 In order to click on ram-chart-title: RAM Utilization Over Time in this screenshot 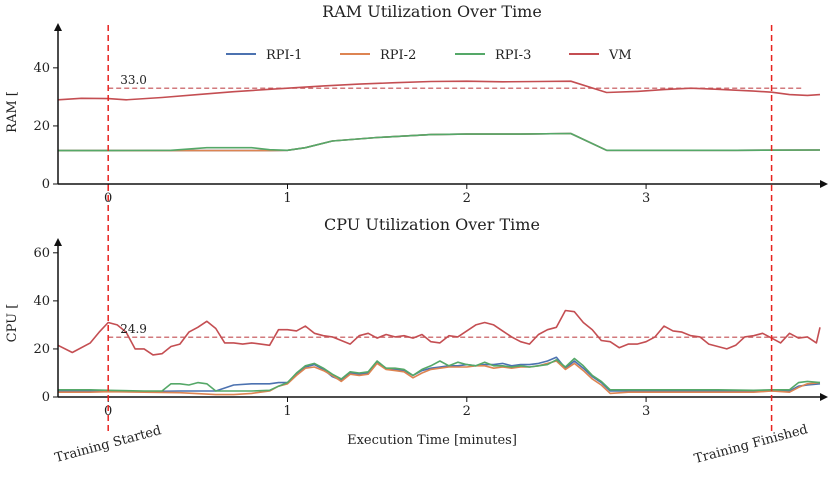, I will do `click(432, 11)`.